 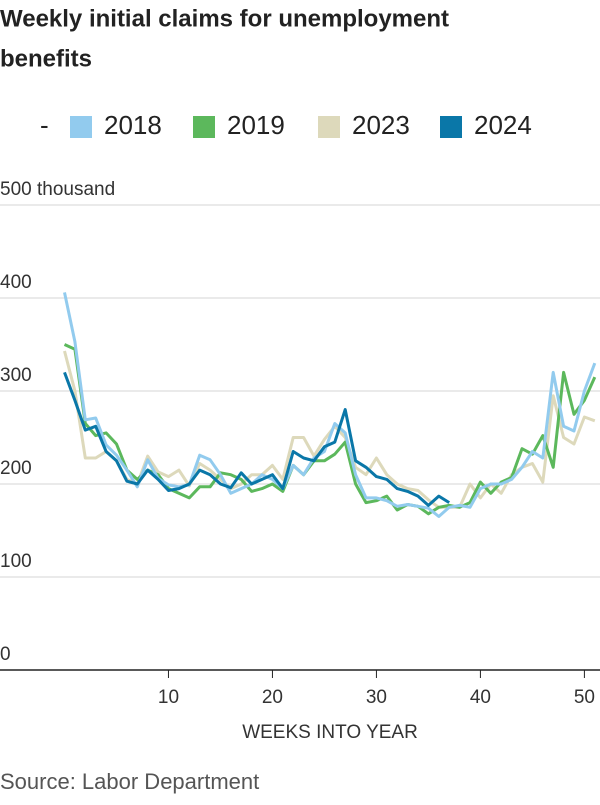 I want to click on y-tick-label: 400, so click(x=16, y=282).